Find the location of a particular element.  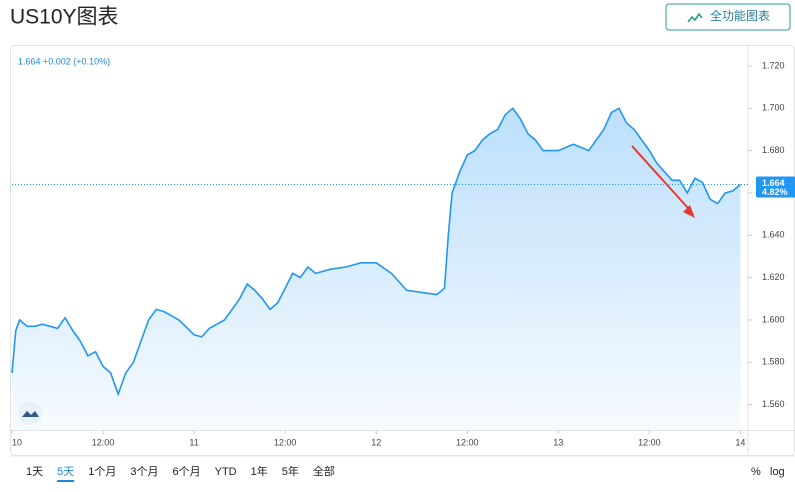

logo-mark is located at coordinates (30, 414).